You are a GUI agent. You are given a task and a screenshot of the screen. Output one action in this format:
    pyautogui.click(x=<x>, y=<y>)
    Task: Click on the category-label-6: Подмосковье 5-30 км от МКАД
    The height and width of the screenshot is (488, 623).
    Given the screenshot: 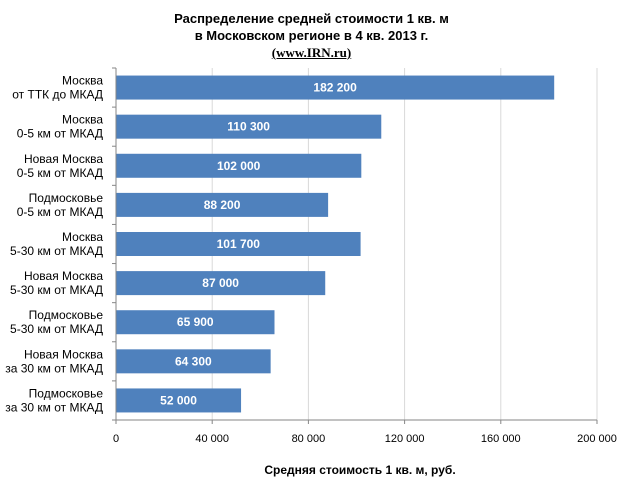 What is the action you would take?
    pyautogui.click(x=56, y=322)
    